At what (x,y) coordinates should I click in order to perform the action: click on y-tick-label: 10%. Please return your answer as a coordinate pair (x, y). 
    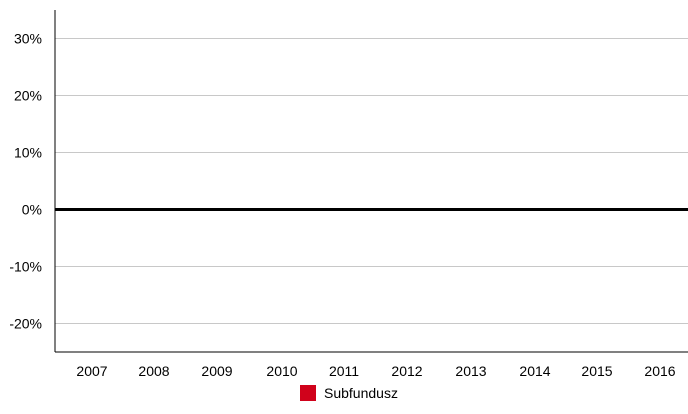
    Looking at the image, I should click on (28, 153).